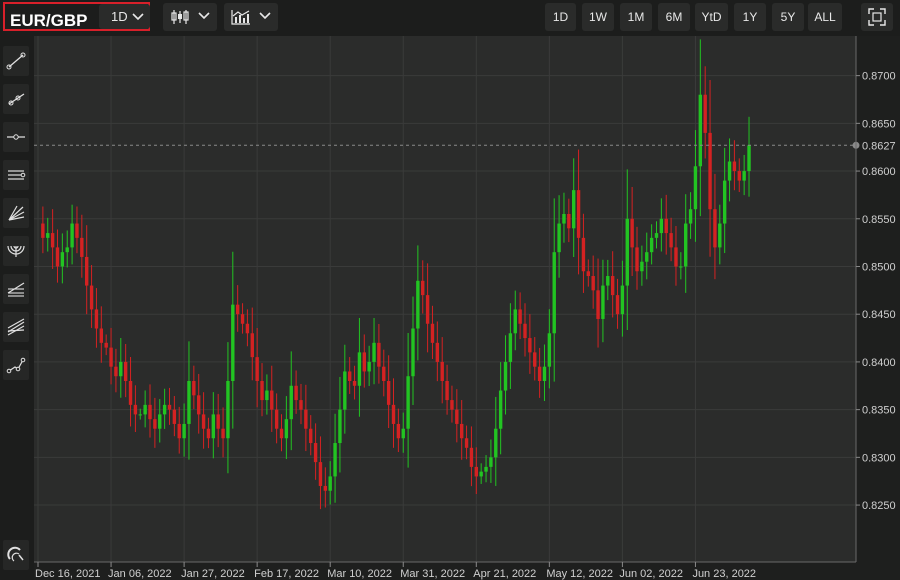  I want to click on y-tick-label: 0.8500, so click(879, 267).